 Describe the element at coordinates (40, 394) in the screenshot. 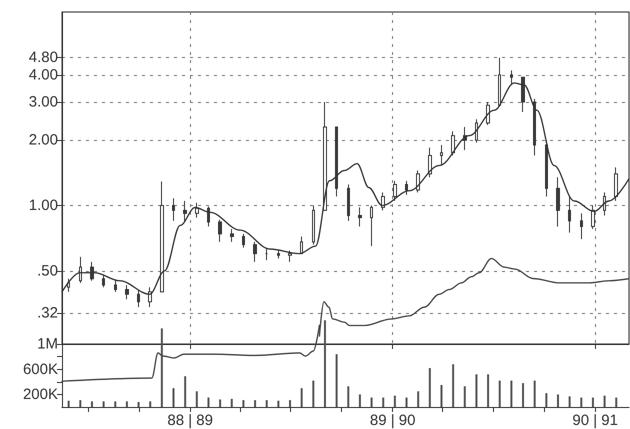

I see `y-tick-label: 200K` at that location.